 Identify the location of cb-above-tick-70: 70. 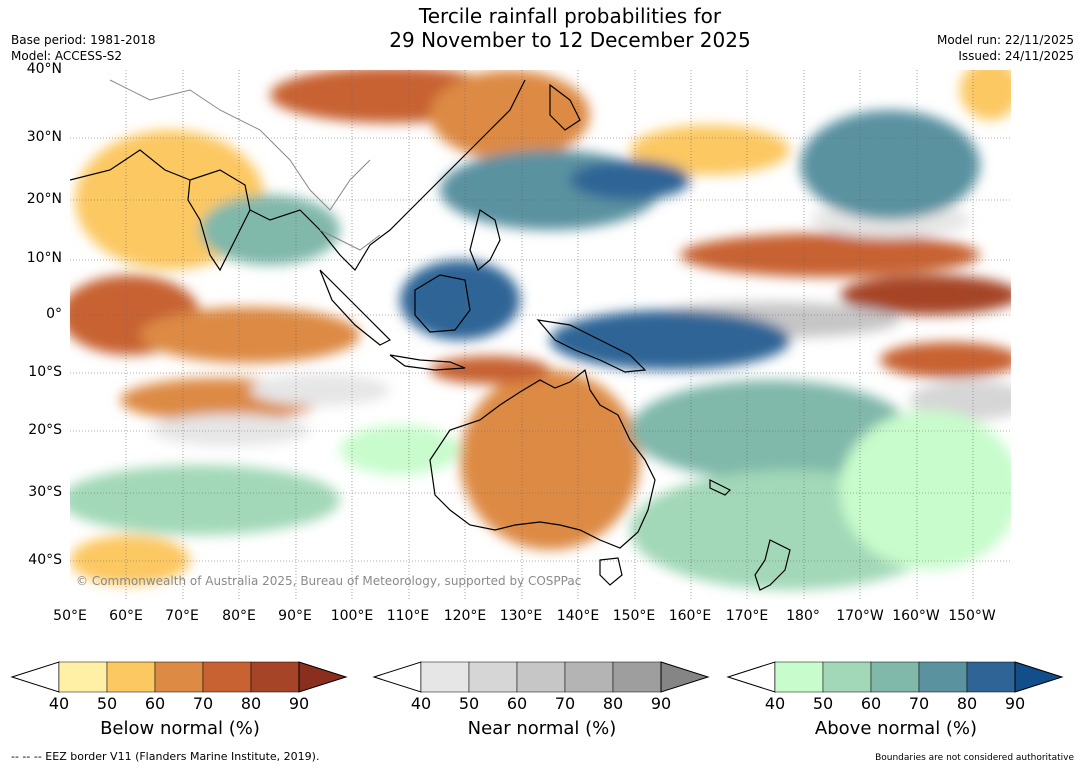
(919, 703).